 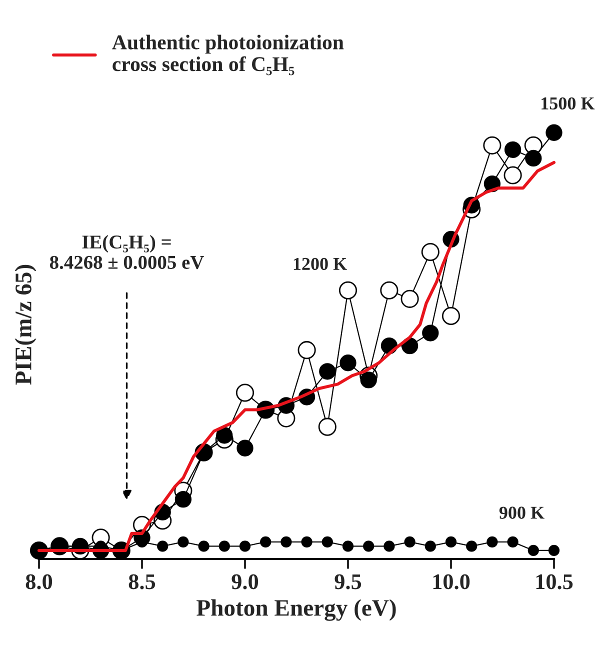 What do you see at coordinates (554, 582) in the screenshot?
I see `x-tick-label: 10.5` at bounding box center [554, 582].